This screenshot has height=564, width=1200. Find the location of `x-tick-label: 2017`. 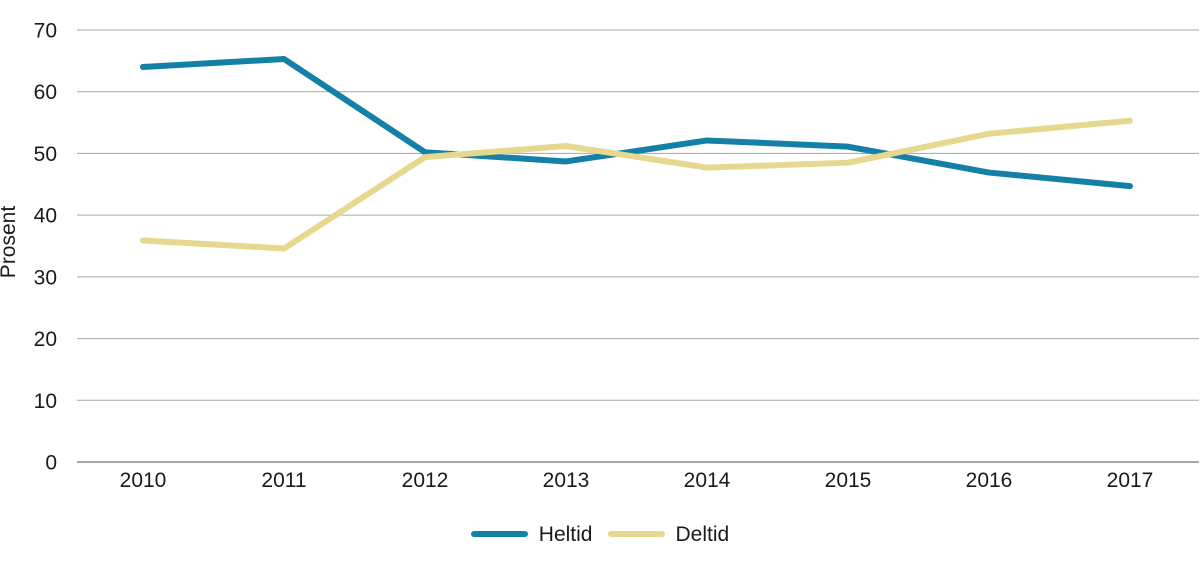

x-tick-label: 2017 is located at coordinates (1130, 480).